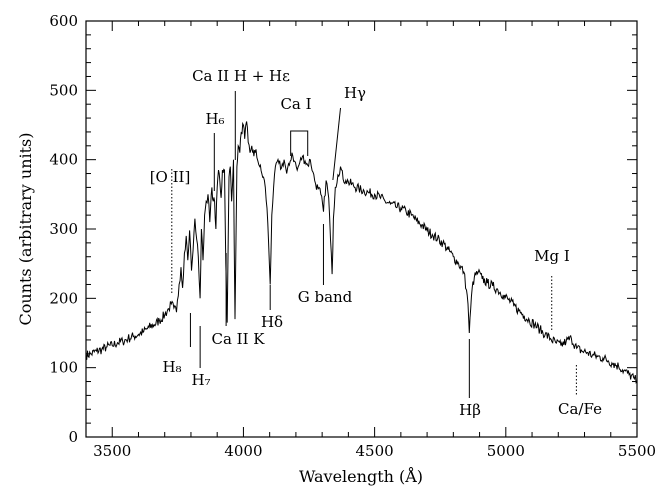  Describe the element at coordinates (171, 367) in the screenshot. I see `annotation-label: H₈` at that location.